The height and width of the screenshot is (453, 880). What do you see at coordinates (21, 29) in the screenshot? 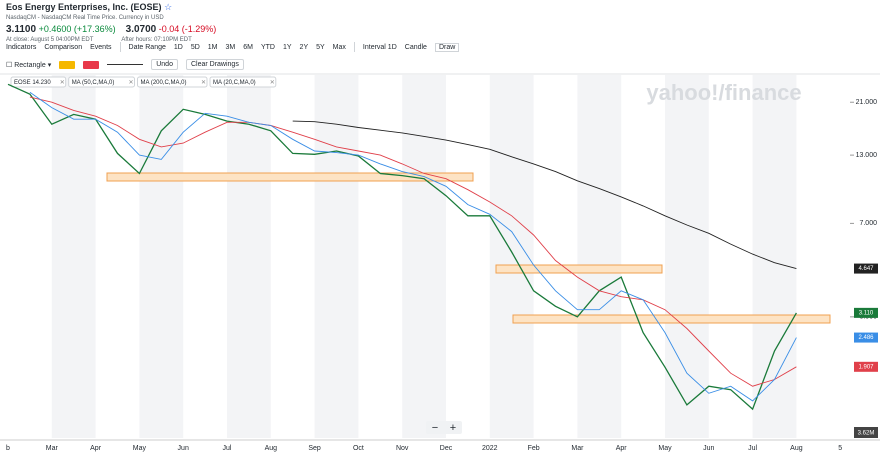
I see `price: 3.1100` at bounding box center [21, 29].